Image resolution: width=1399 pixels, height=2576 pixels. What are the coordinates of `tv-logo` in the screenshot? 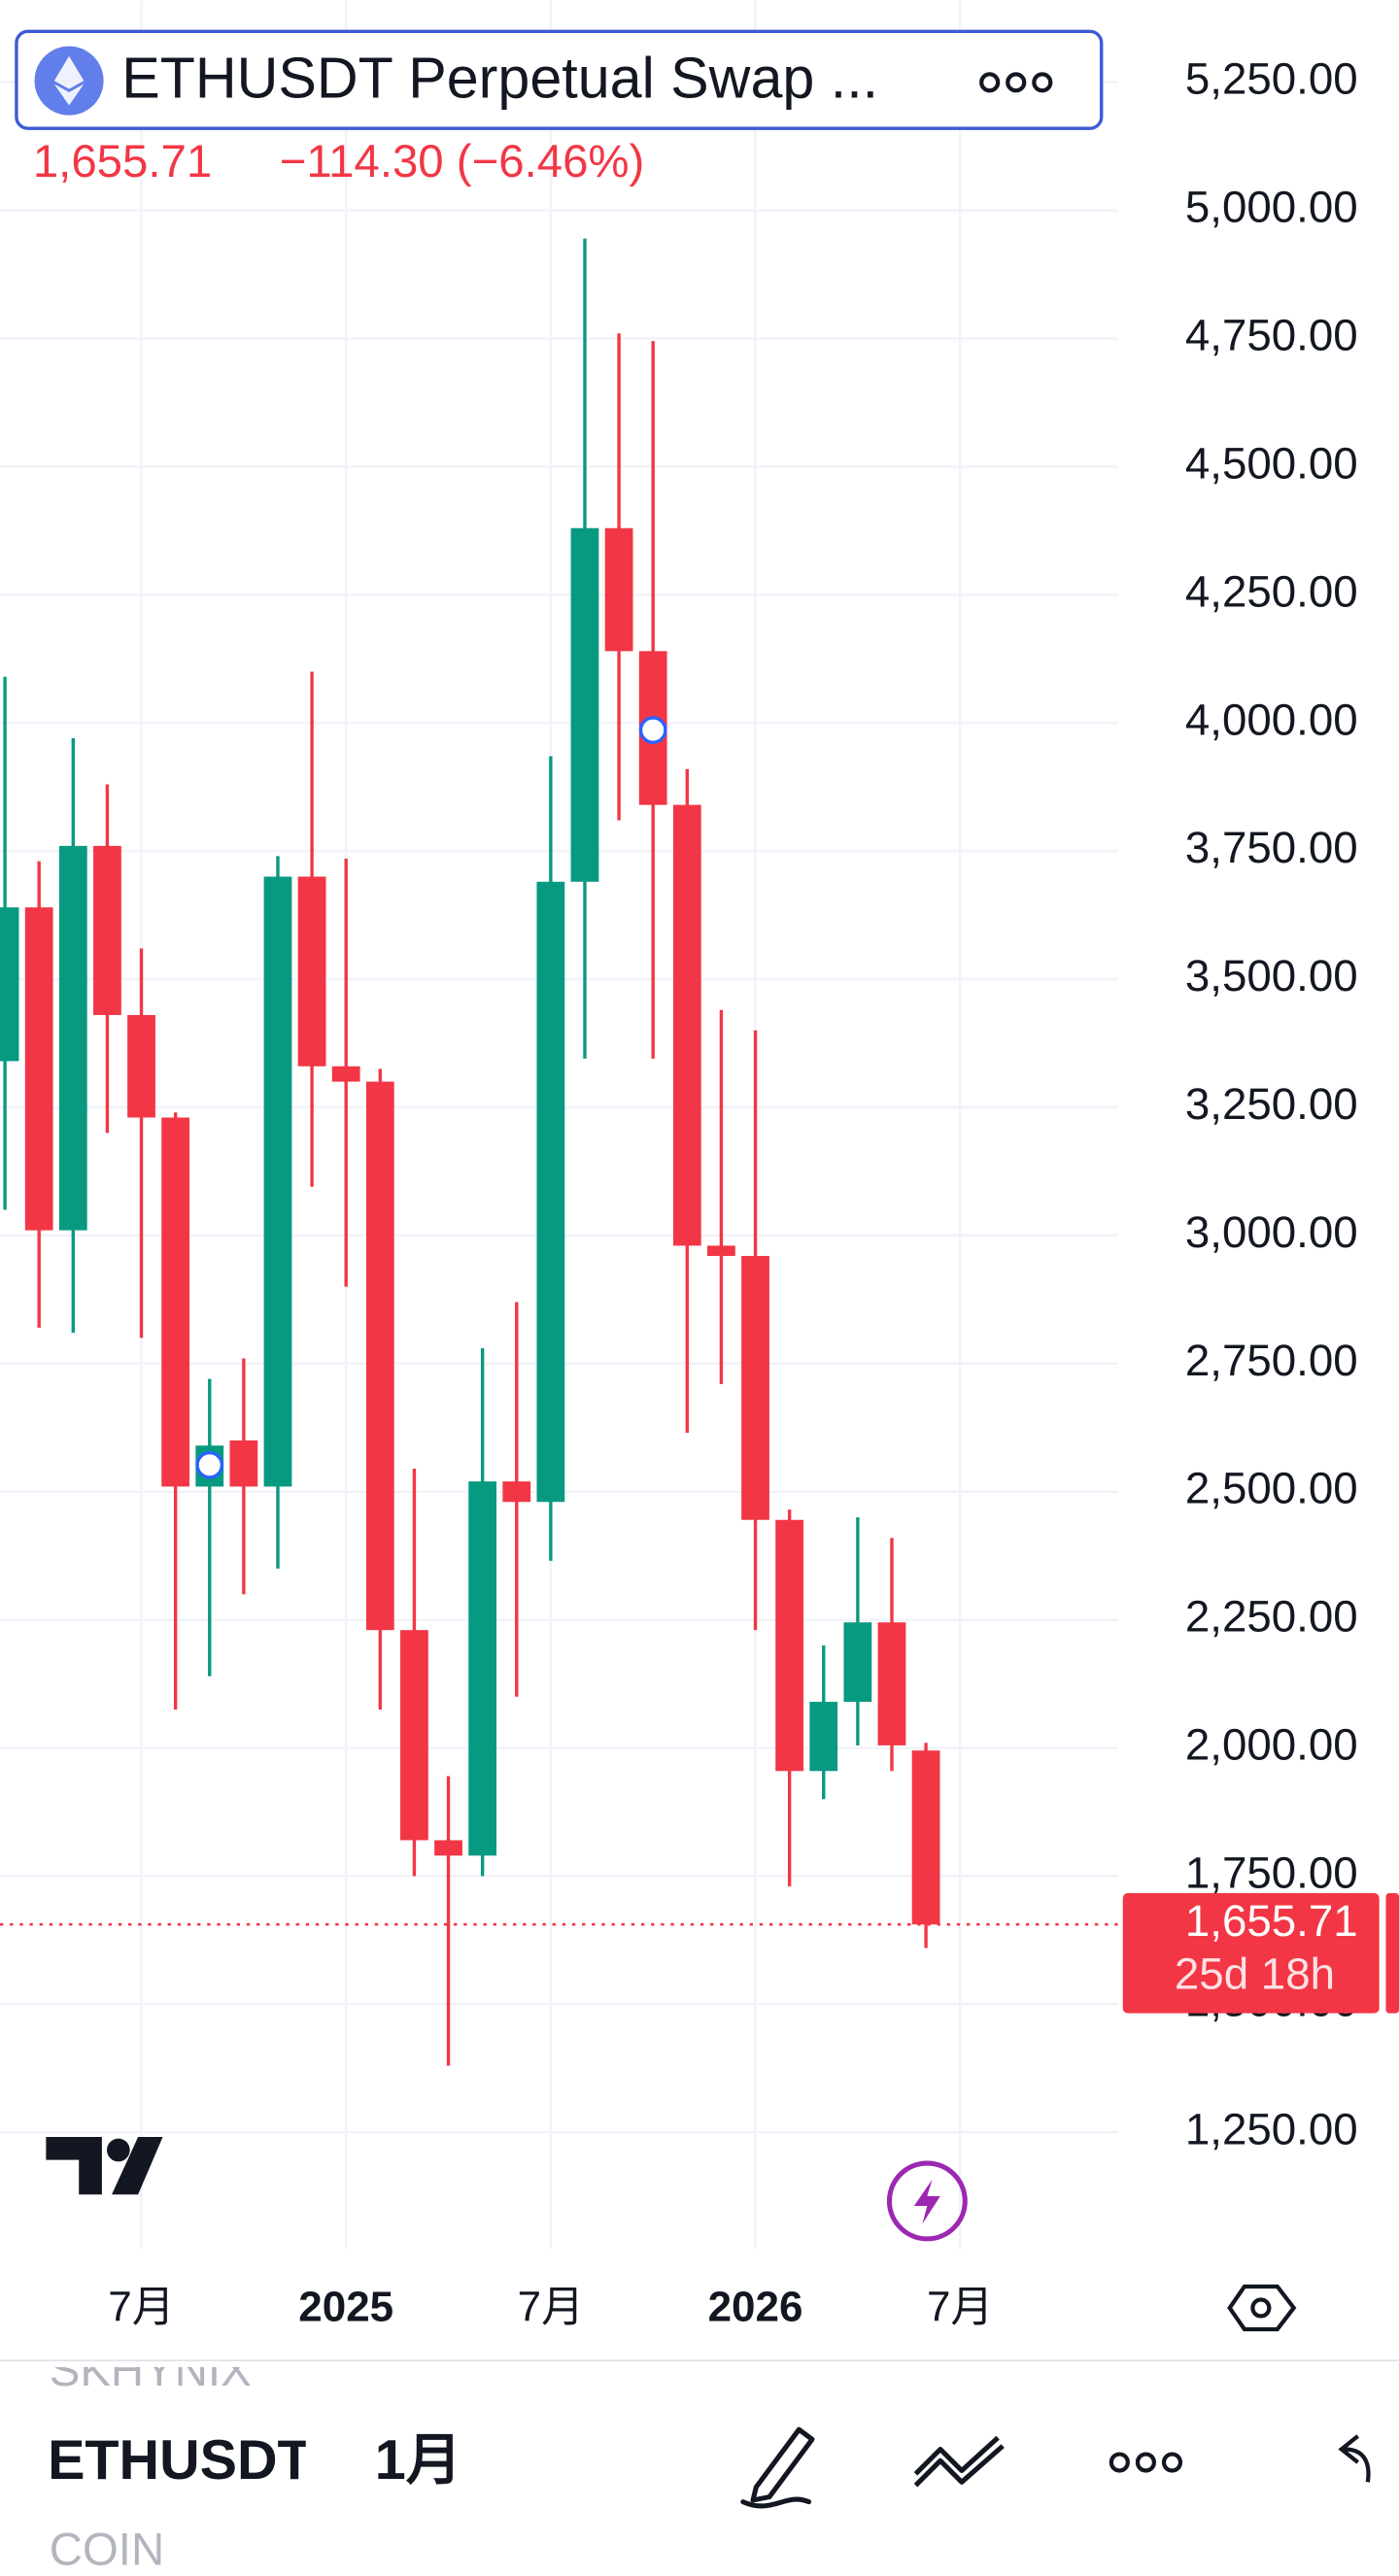 It's located at (104, 2165).